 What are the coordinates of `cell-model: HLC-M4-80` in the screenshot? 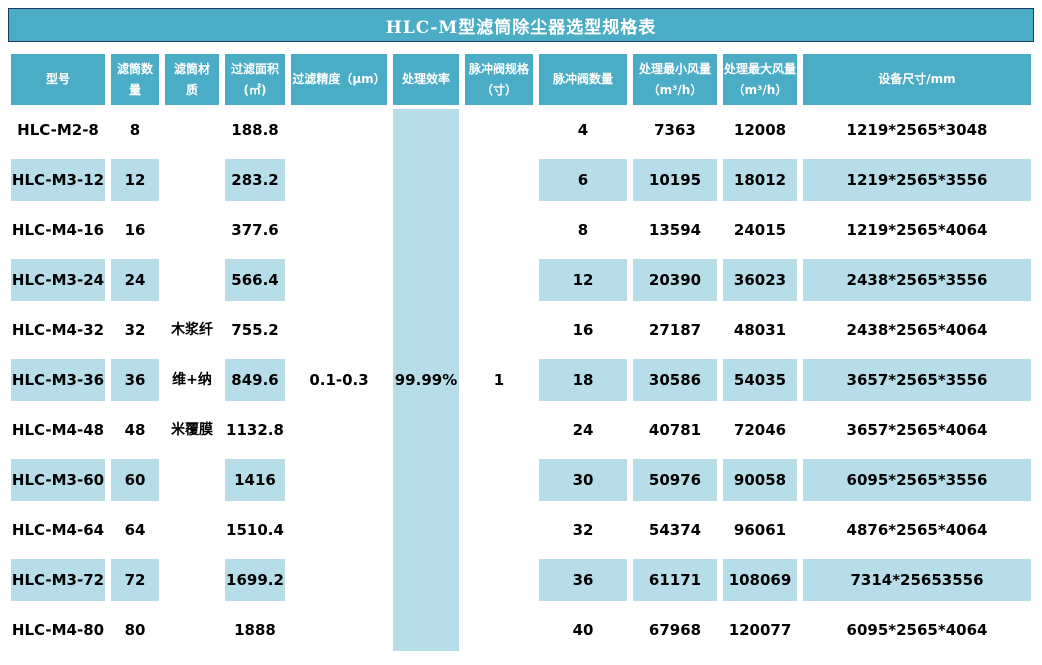 It's located at (58, 630).